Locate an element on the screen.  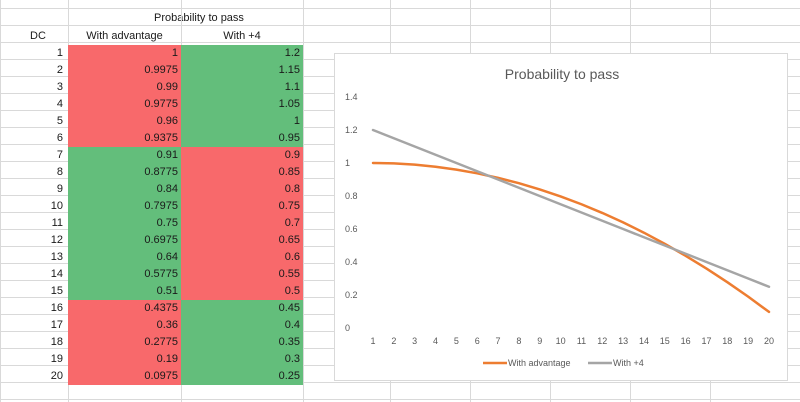
with-advantage-cell: 0.2775 is located at coordinates (124, 342).